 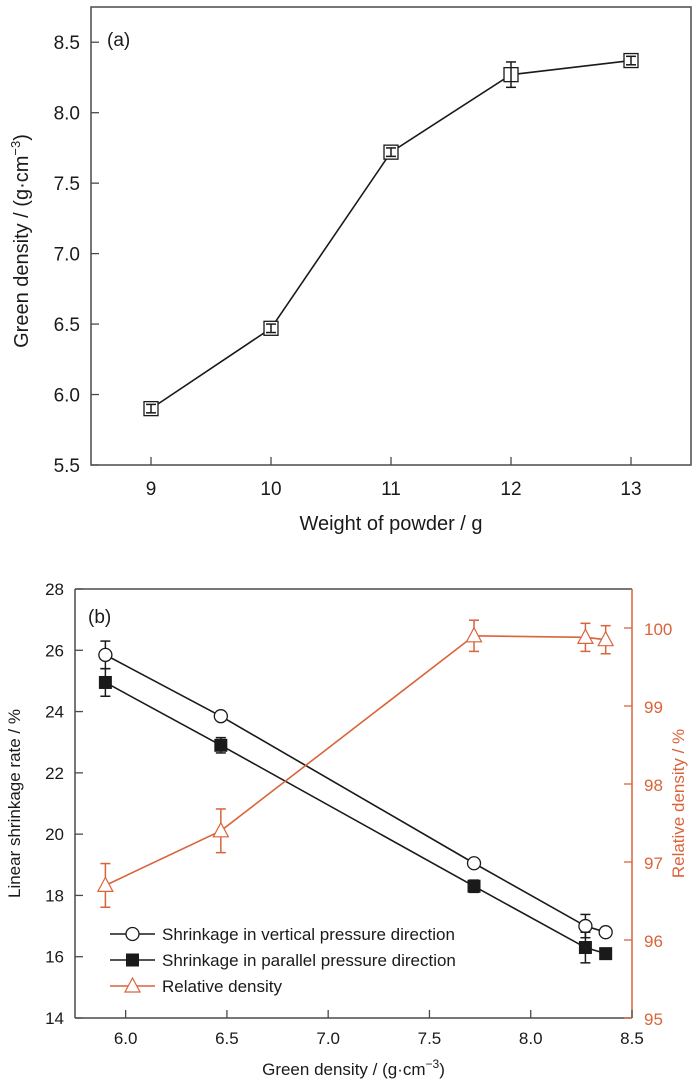 I want to click on panel-b-x-ticks: 6.0 6.5 7.0 7.5 8.0 8.5, so click(x=379, y=1029).